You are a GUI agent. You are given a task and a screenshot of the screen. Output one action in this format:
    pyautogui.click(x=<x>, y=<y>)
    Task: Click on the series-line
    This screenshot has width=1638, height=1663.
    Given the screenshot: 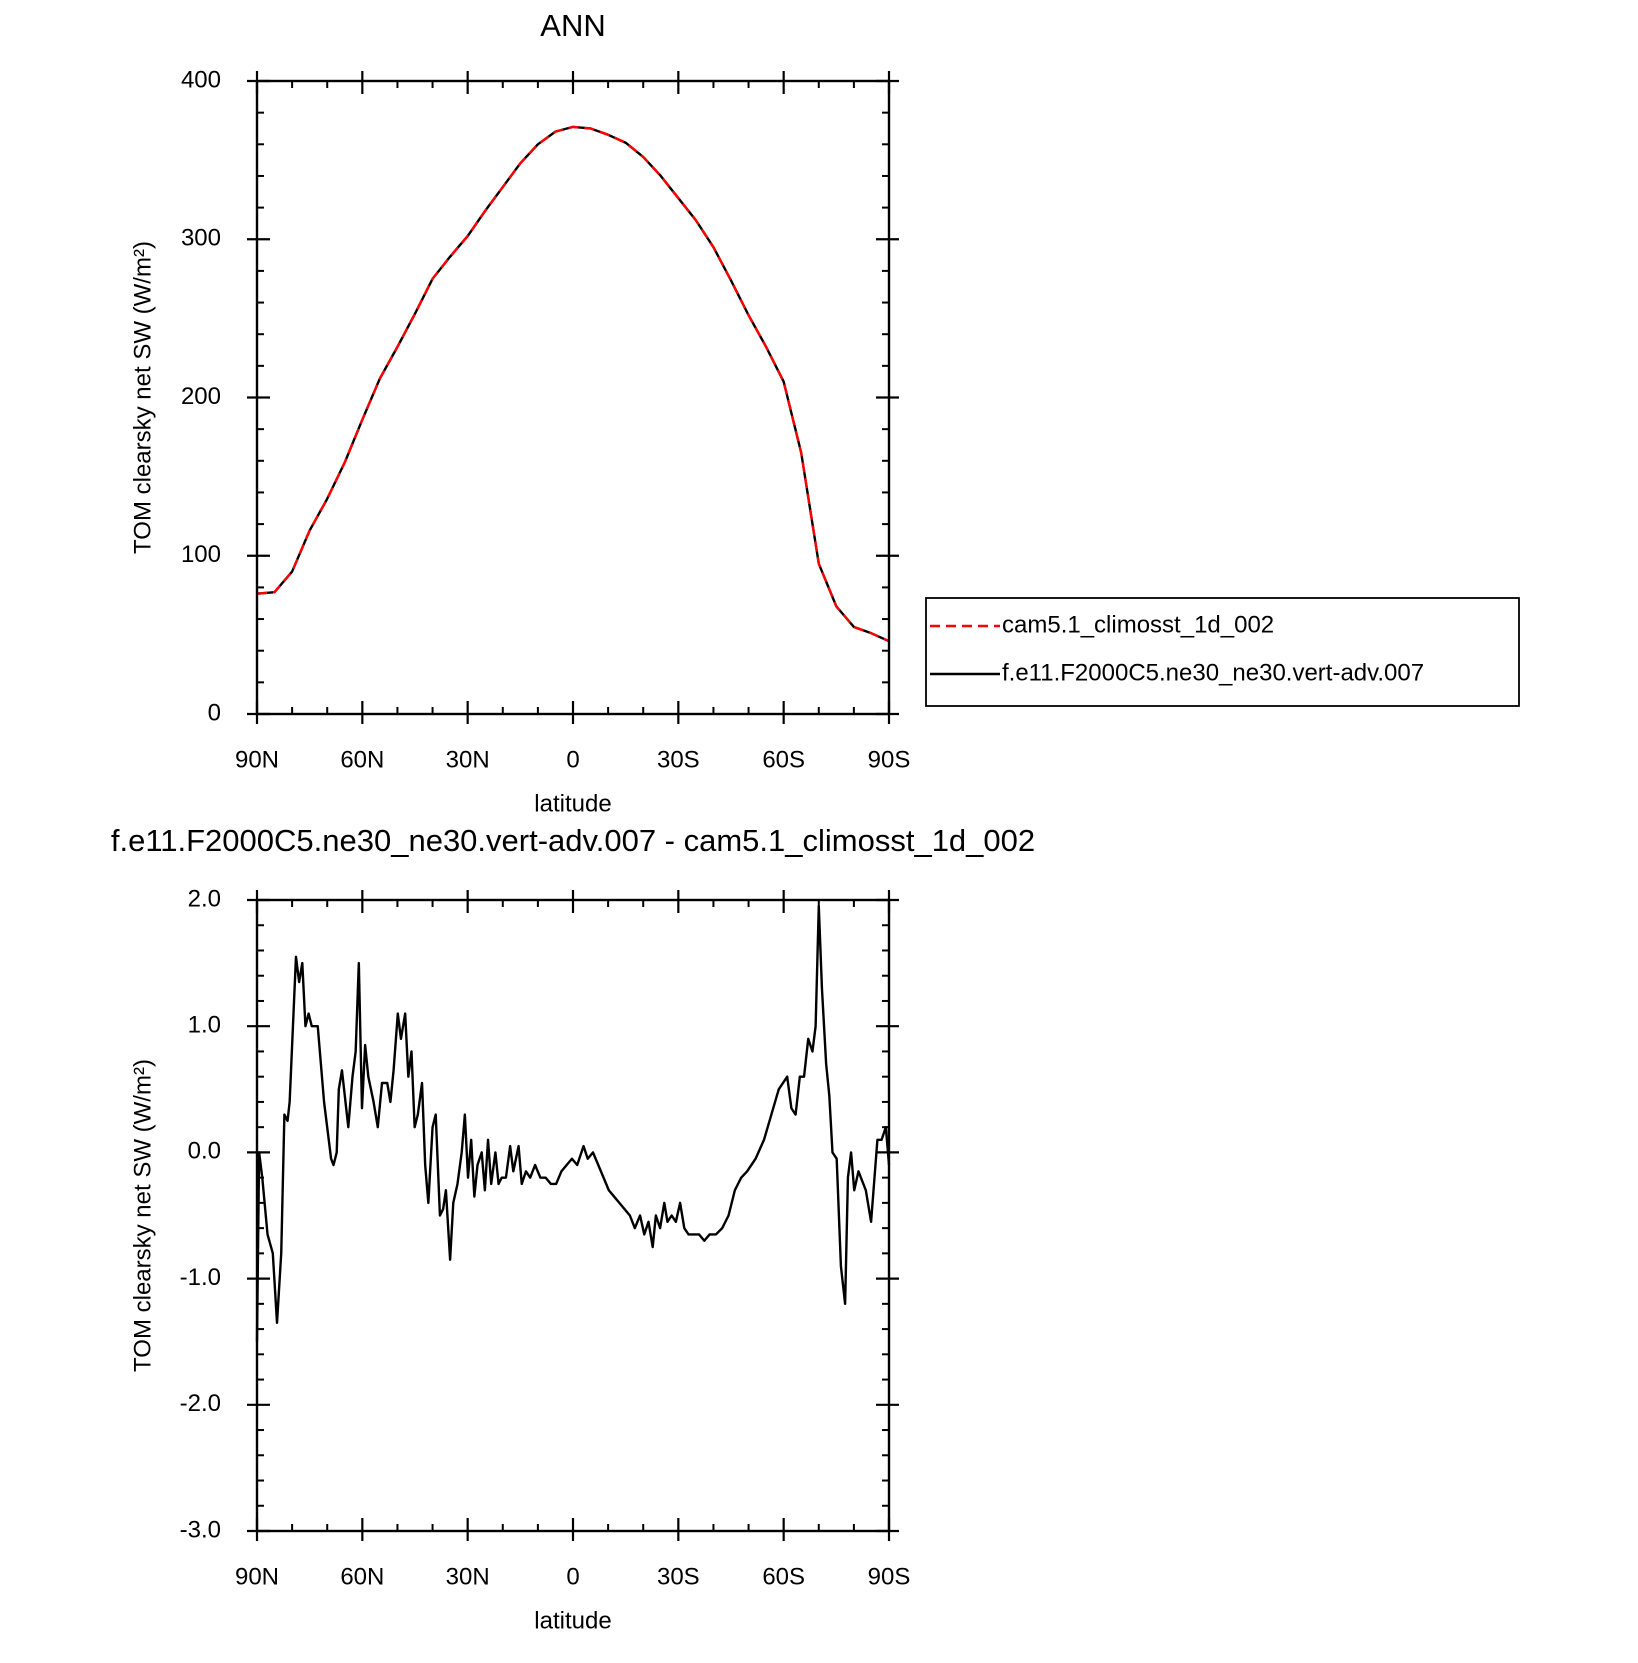 What is the action you would take?
    pyautogui.click(x=573, y=384)
    